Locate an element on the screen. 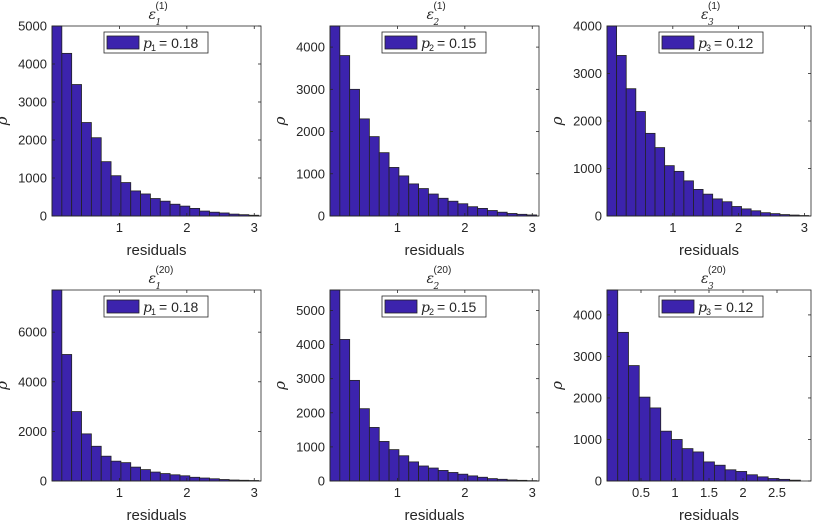 This screenshot has height=522, width=816. legend-subscript: 2 is located at coordinates (431, 48).